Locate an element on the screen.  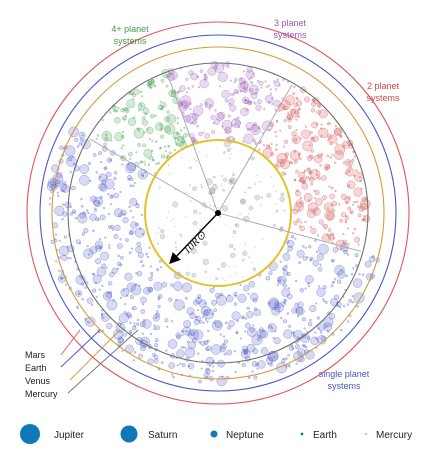
group-label-4plus-line1: 4+ planet is located at coordinates (130, 29).